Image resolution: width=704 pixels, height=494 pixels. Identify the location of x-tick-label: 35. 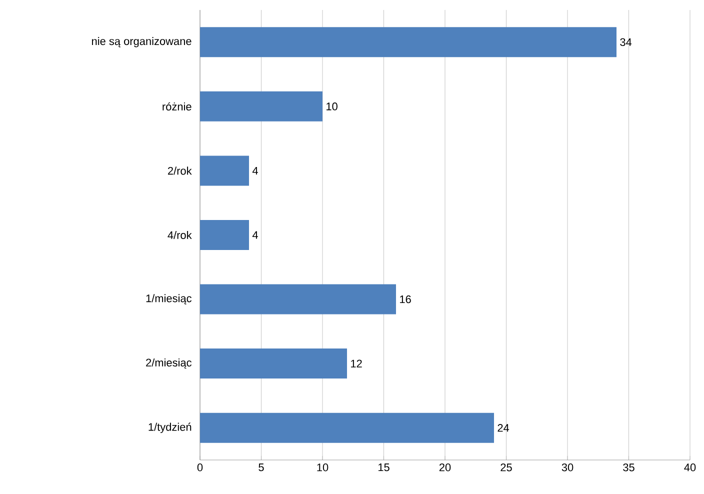
(628, 468).